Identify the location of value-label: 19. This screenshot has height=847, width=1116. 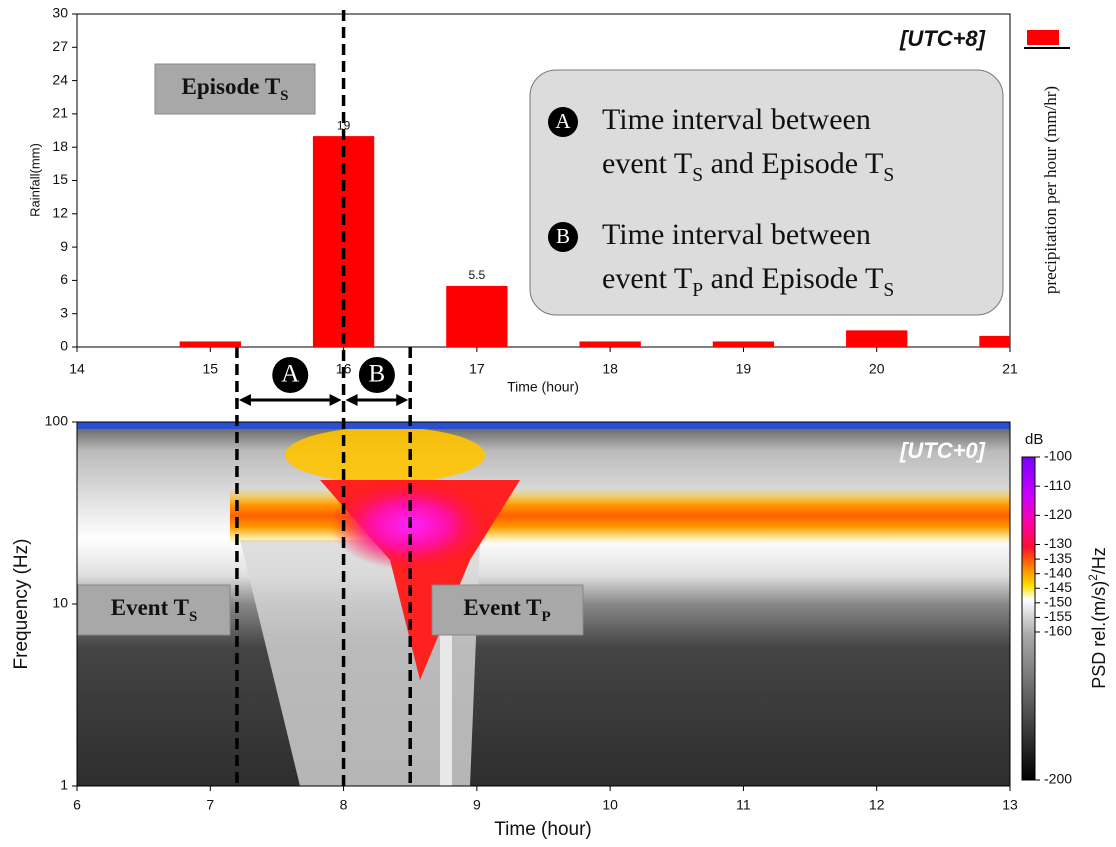
(344, 125).